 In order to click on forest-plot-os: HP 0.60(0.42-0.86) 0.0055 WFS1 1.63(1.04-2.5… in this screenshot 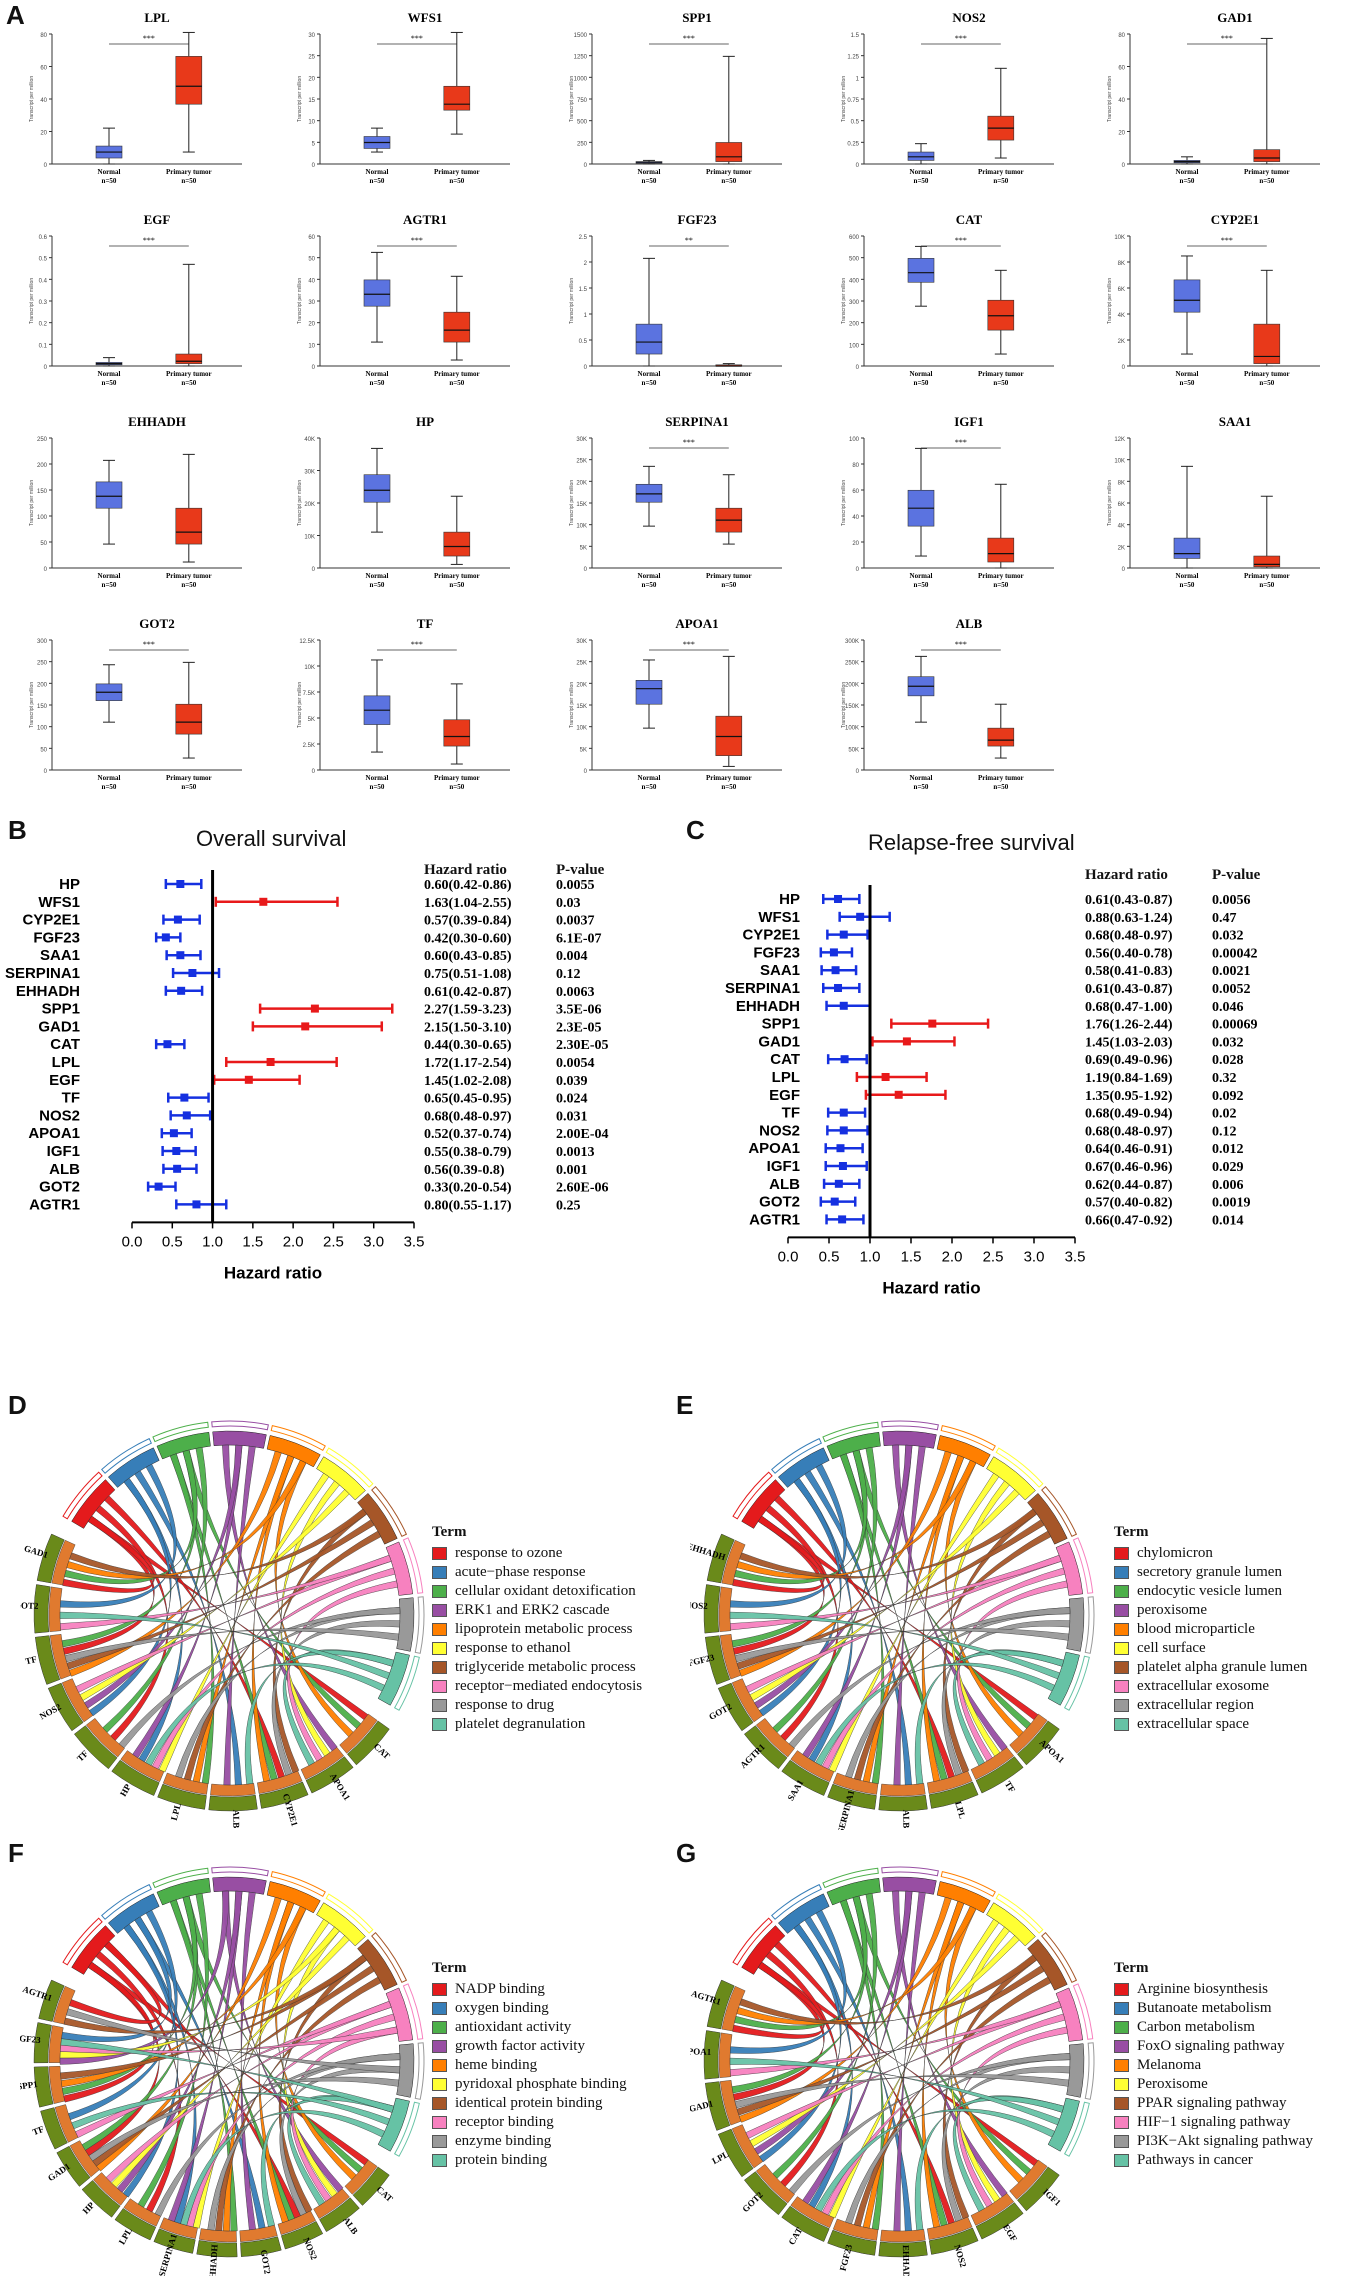, I will do `click(307, 1076)`.